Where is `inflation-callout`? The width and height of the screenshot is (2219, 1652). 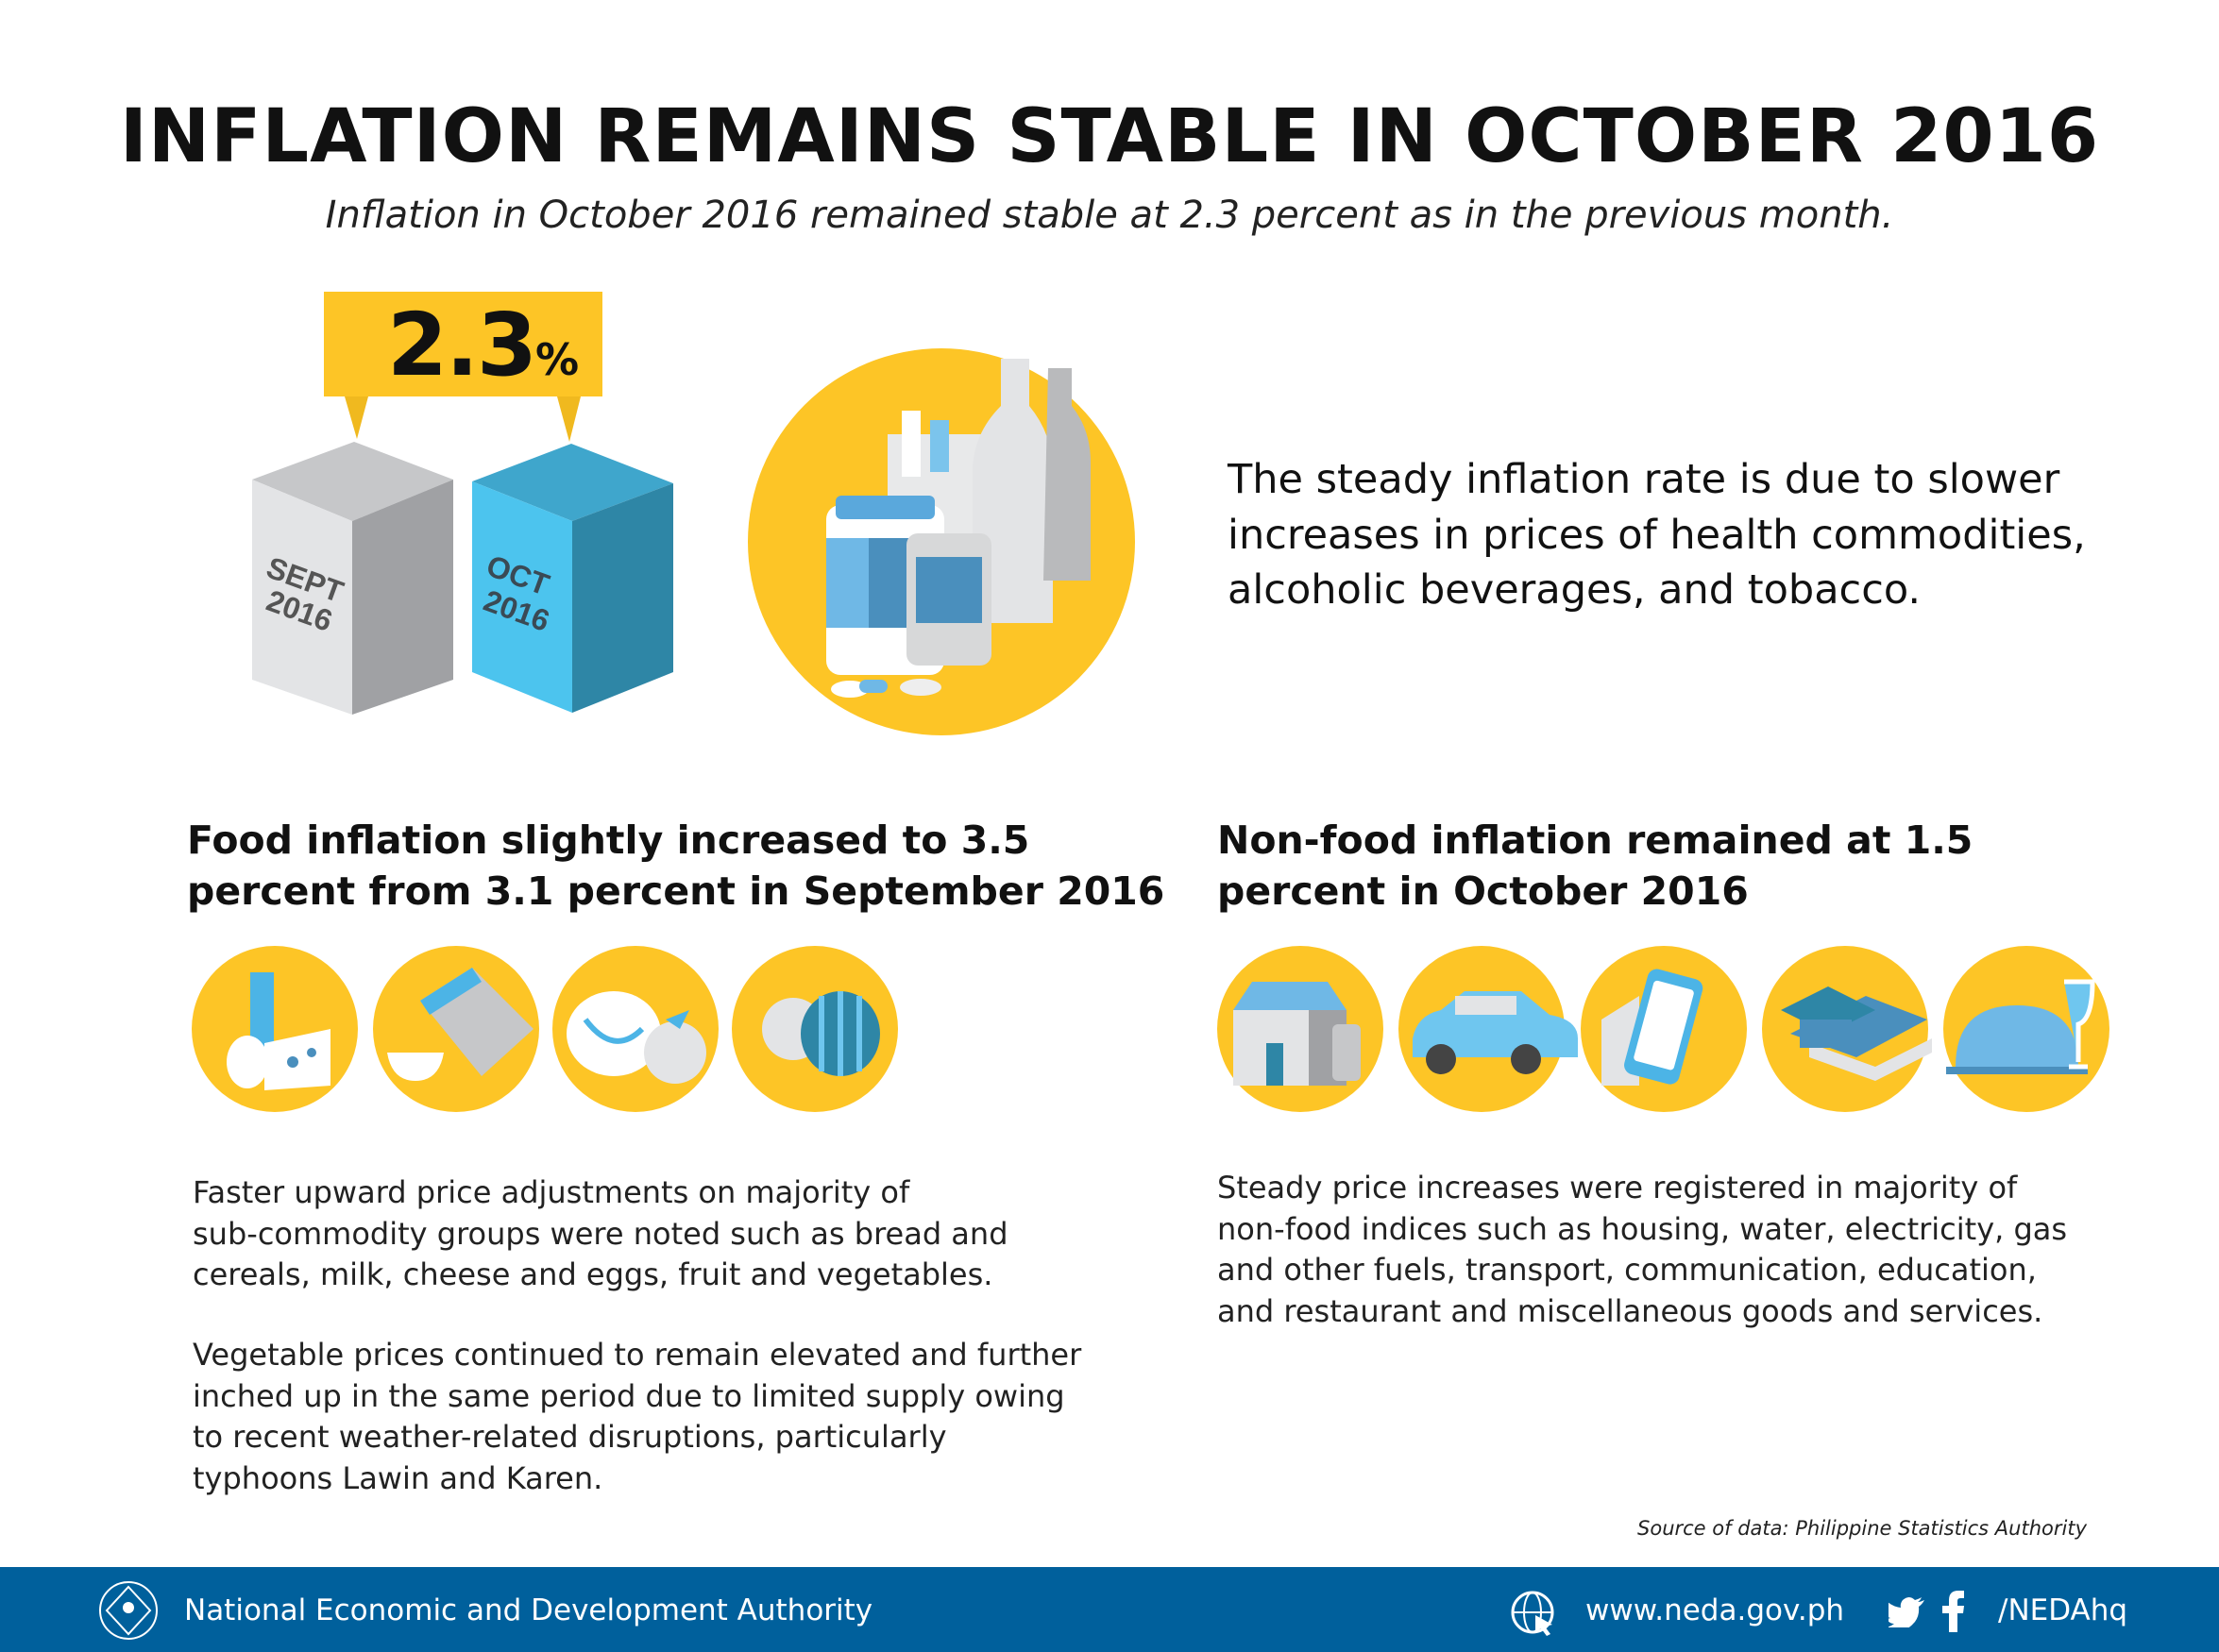 inflation-callout is located at coordinates (463, 344).